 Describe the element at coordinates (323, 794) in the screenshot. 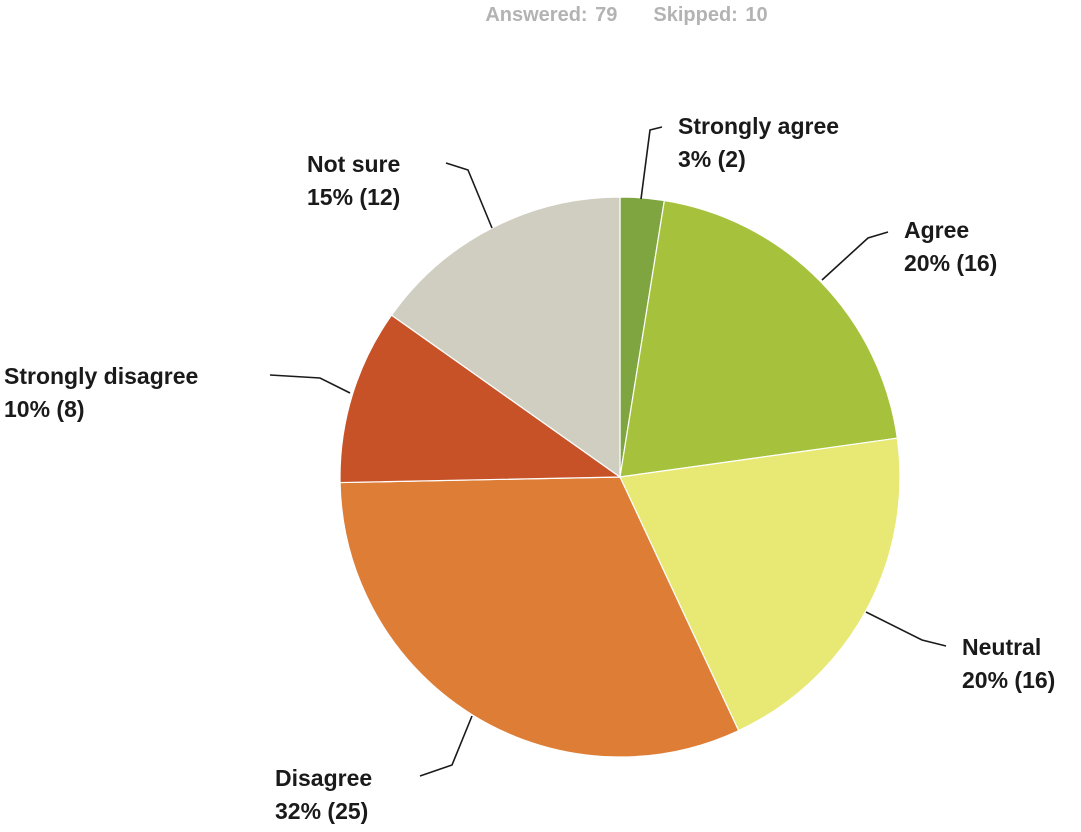

I see `slice-label-disagree: Disagree 32% (25)` at that location.